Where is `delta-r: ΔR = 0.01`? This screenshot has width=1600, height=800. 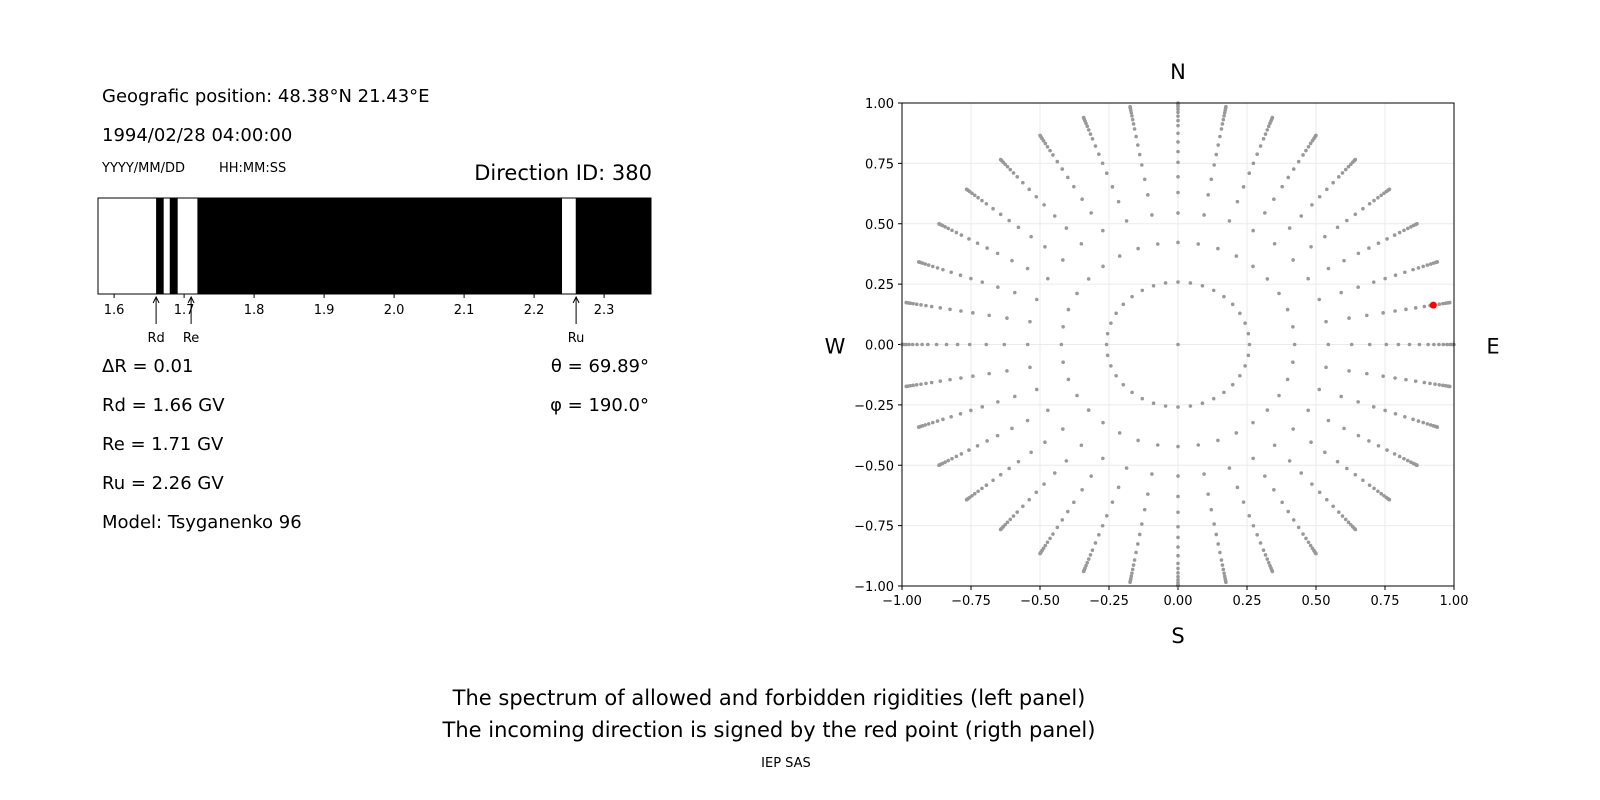
delta-r: ΔR = 0.01 is located at coordinates (148, 366).